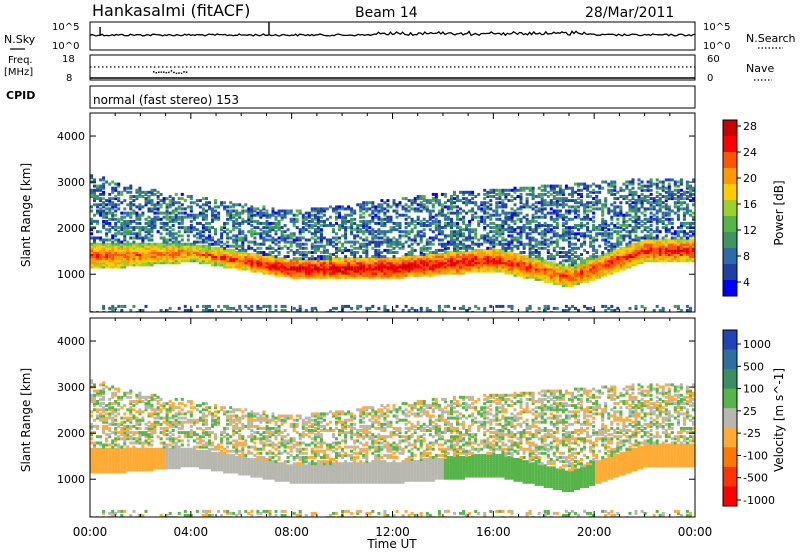 This screenshot has width=800, height=554. Describe the element at coordinates (20, 39) in the screenshot. I see `nsky-label: N.Sky` at that location.